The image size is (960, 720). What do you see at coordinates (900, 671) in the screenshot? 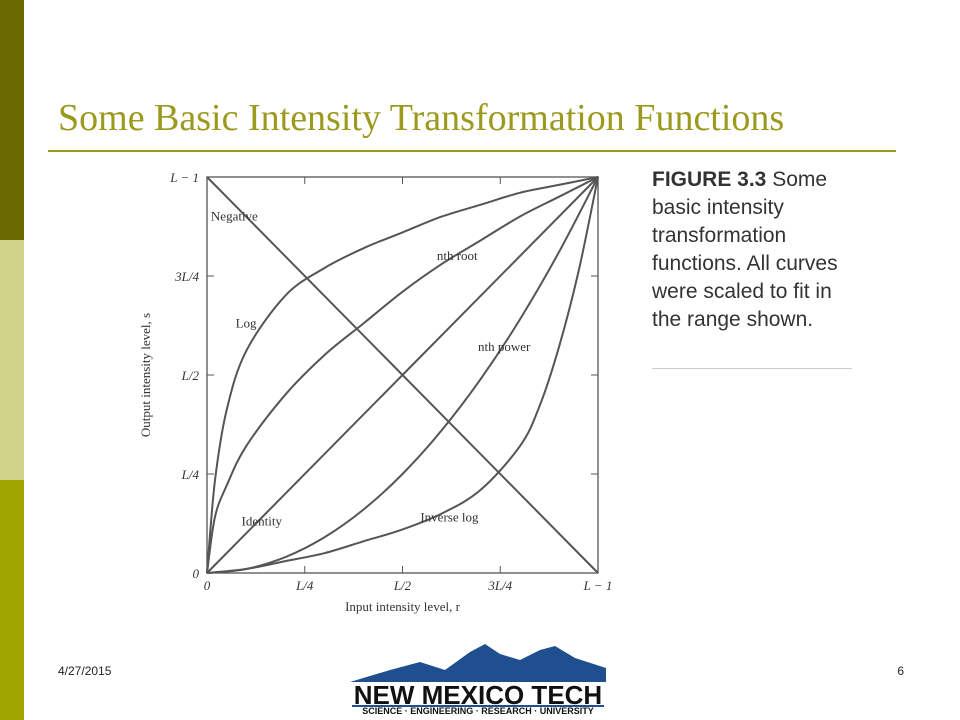
I see `slide-page-number: 6` at bounding box center [900, 671].